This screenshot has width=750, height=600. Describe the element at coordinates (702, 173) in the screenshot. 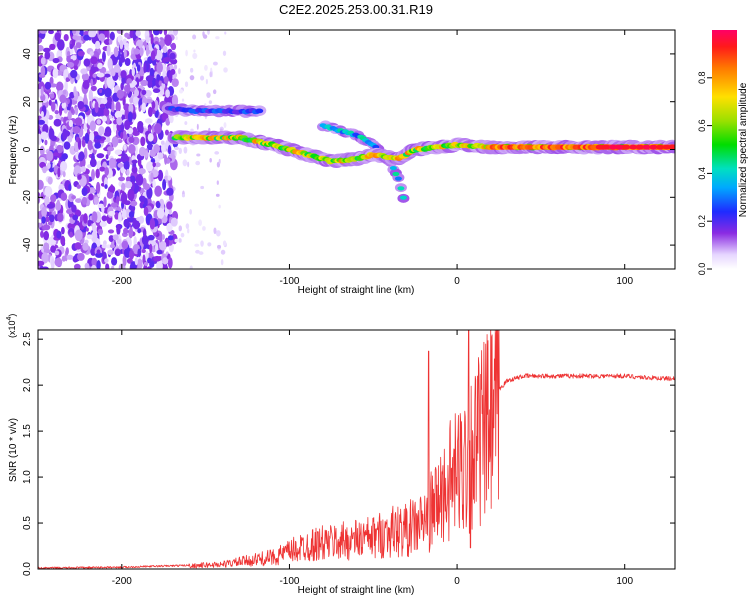

I see `colorbar-tick-label: 0.4` at that location.